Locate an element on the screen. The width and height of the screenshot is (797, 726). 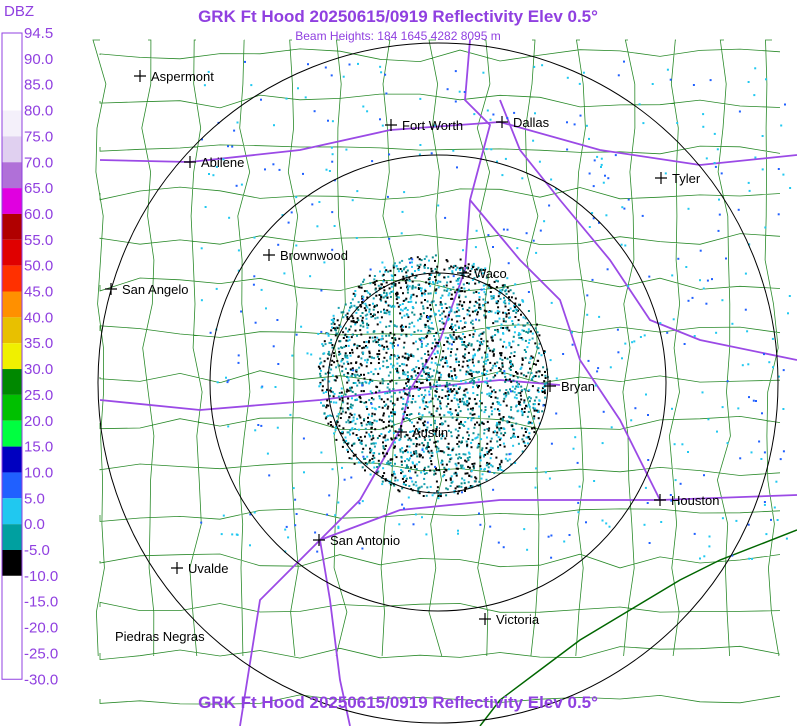
legend-label: 70.0 is located at coordinates (38, 162).